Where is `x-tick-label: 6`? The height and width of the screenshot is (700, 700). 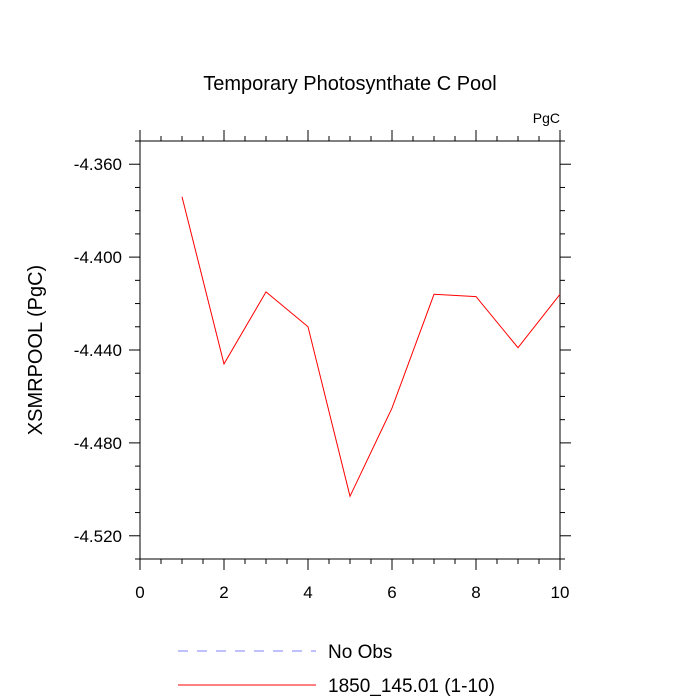 x-tick-label: 6 is located at coordinates (391, 592).